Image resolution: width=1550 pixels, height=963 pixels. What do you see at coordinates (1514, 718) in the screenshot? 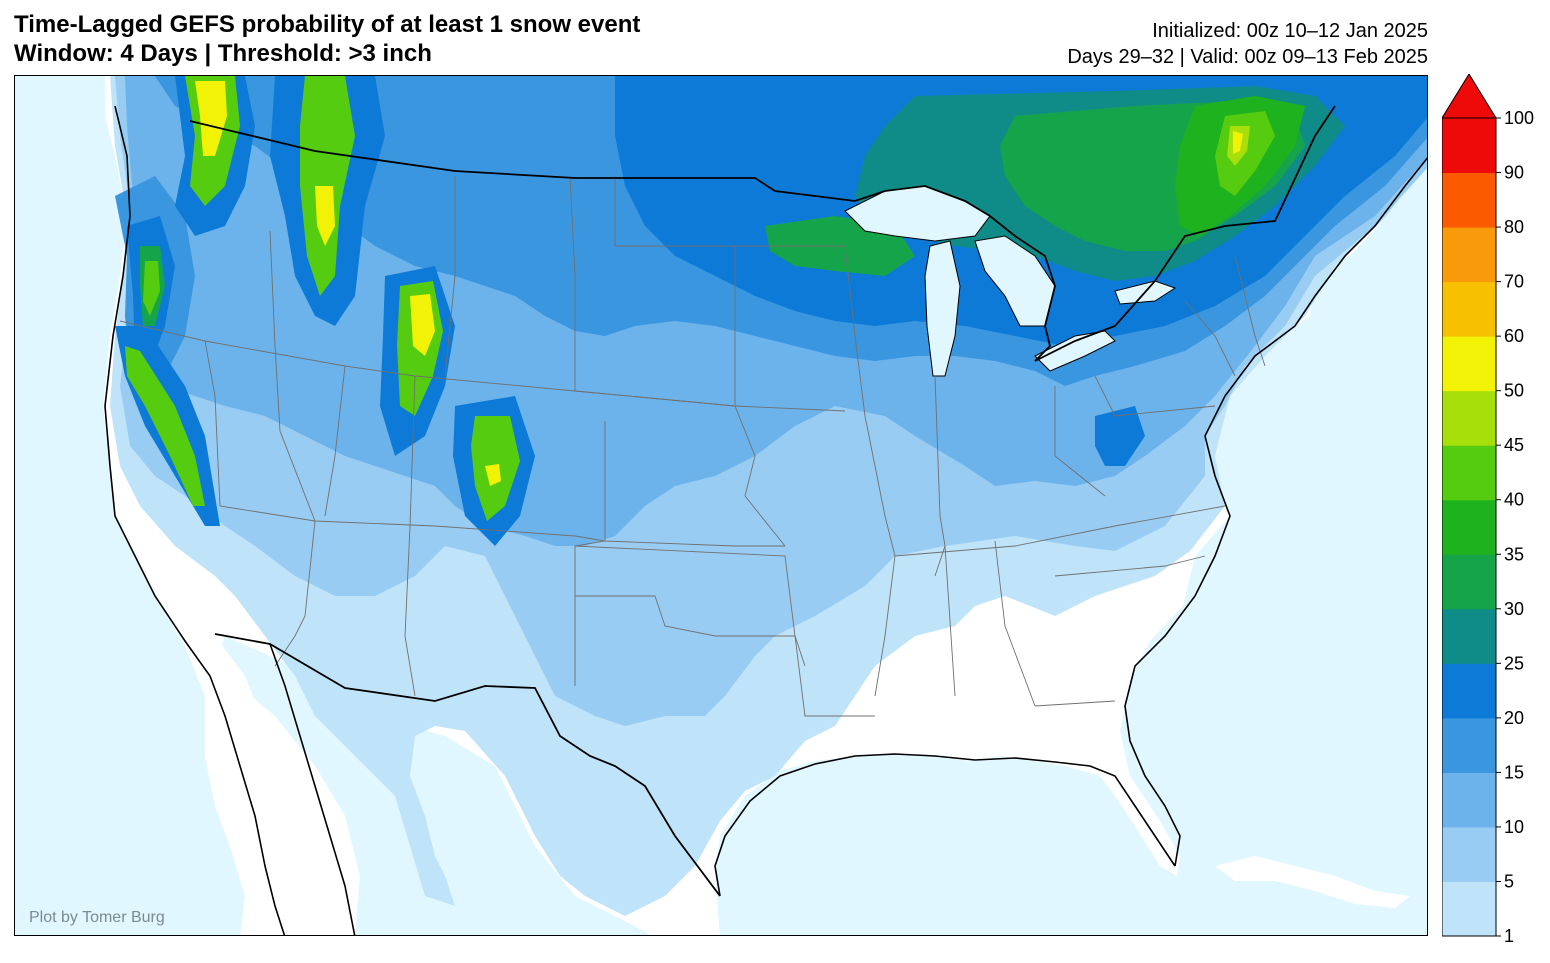
I see `colorbar-label: 20` at bounding box center [1514, 718].